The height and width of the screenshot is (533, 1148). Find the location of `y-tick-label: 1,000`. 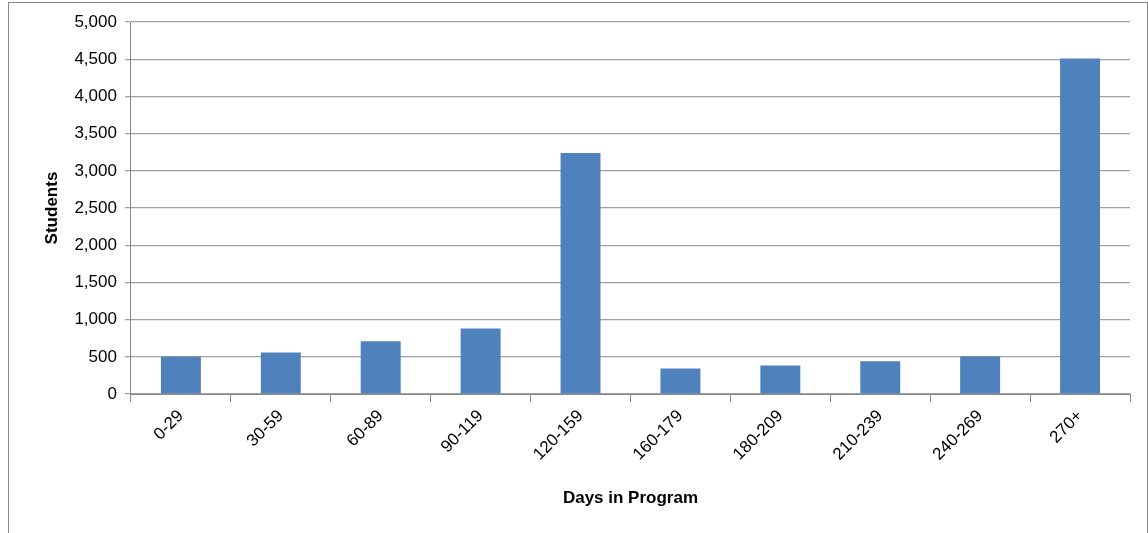

y-tick-label: 1,000 is located at coordinates (95, 319).